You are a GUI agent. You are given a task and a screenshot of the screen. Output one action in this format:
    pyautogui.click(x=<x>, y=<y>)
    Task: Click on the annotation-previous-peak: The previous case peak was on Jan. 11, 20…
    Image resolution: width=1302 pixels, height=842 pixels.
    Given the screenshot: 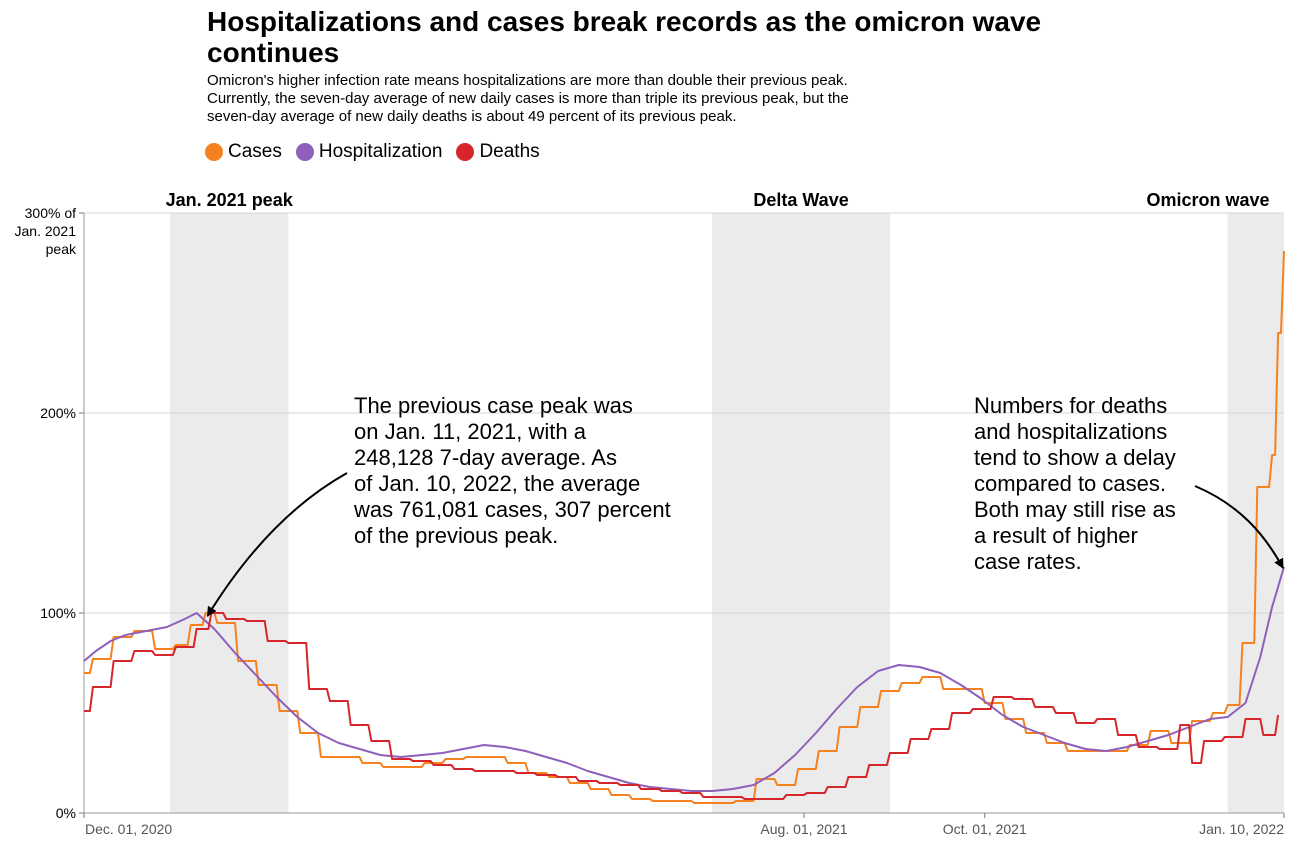 What is the action you would take?
    pyautogui.click(x=512, y=470)
    